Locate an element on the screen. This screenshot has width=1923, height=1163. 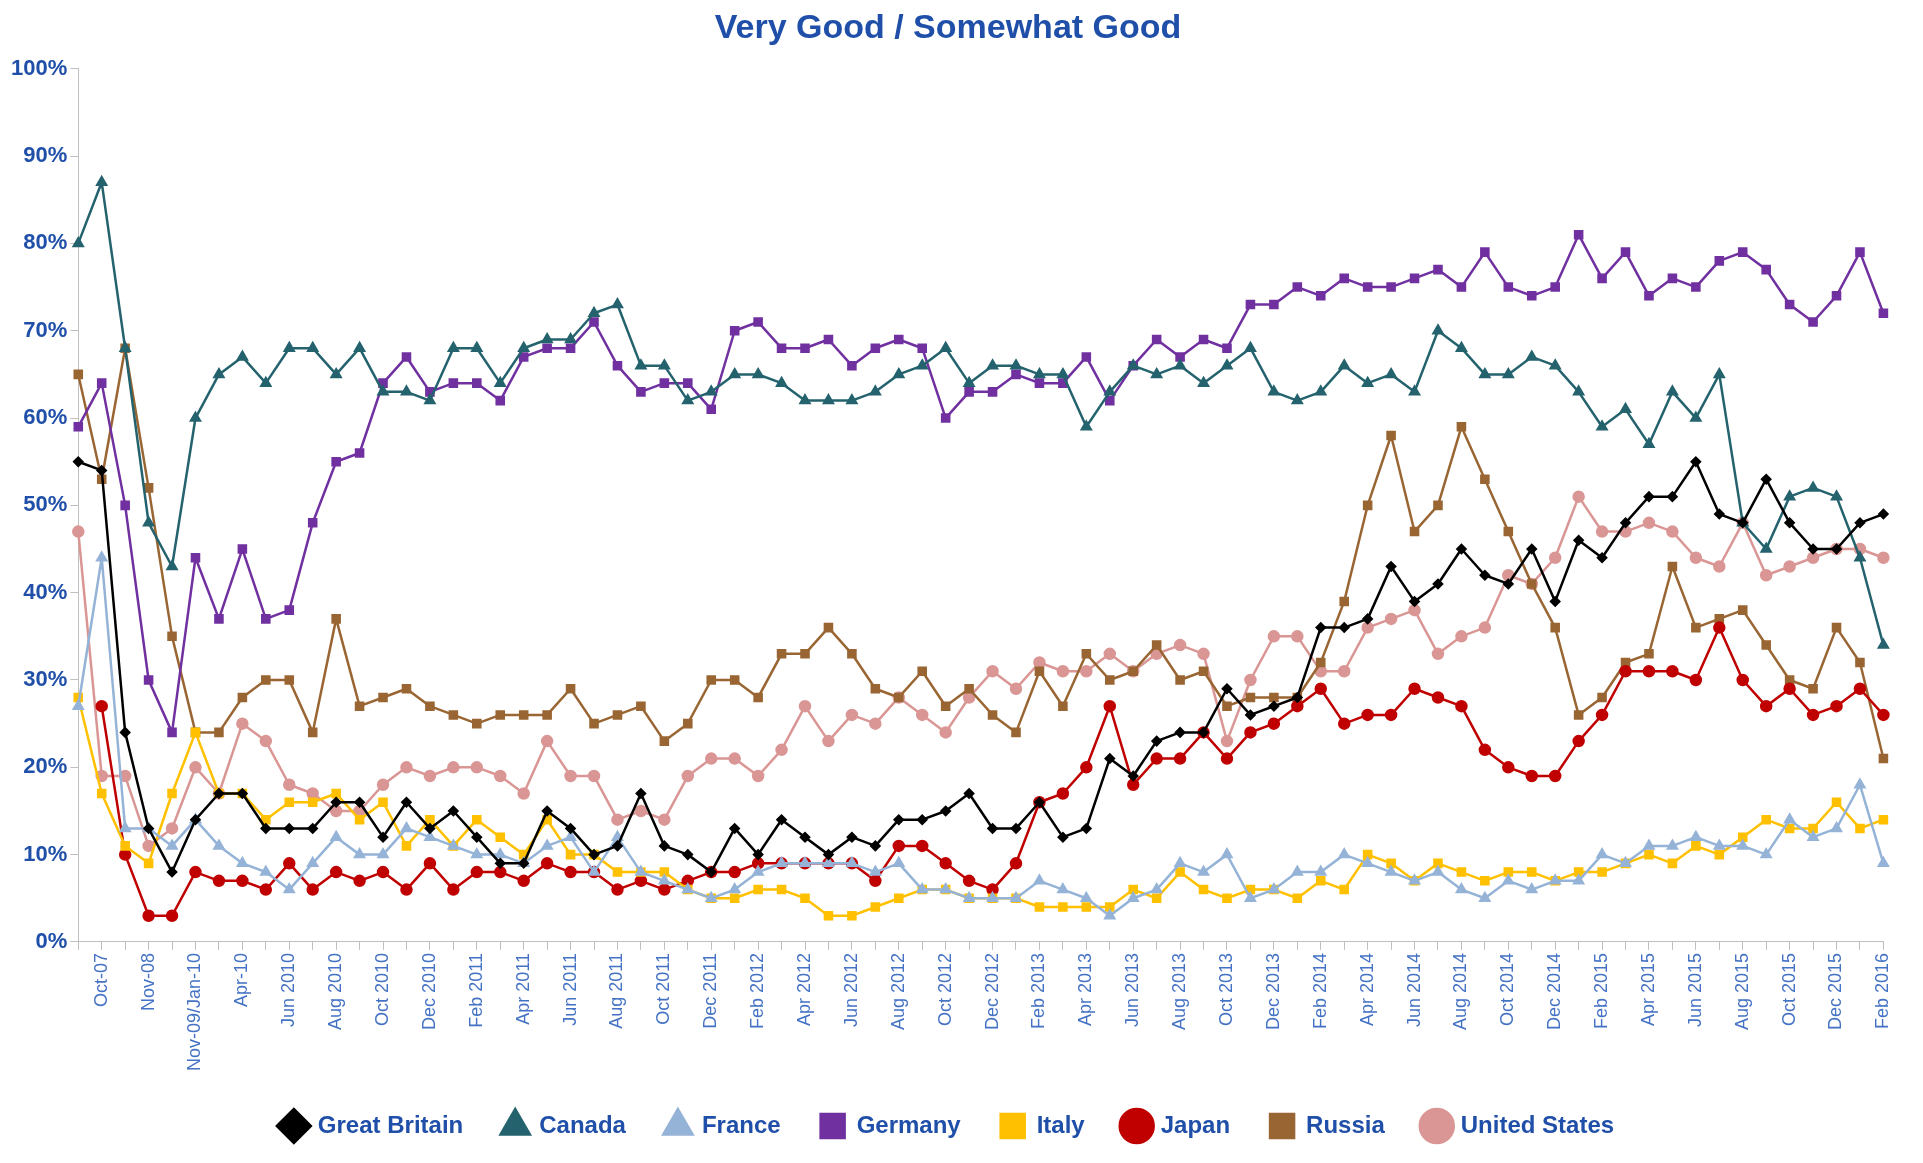
x-tick-label: Oct 2014 is located at coordinates (1507, 989).